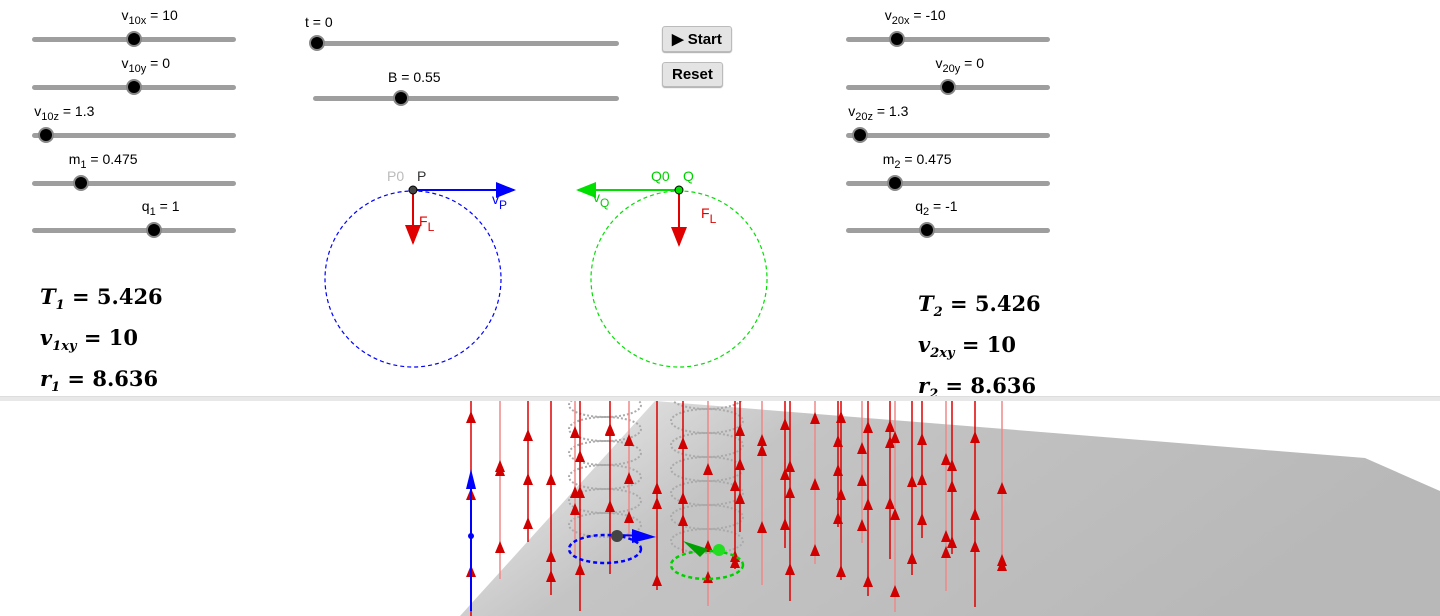  Describe the element at coordinates (466, 43) in the screenshot. I see `t-slider` at that location.